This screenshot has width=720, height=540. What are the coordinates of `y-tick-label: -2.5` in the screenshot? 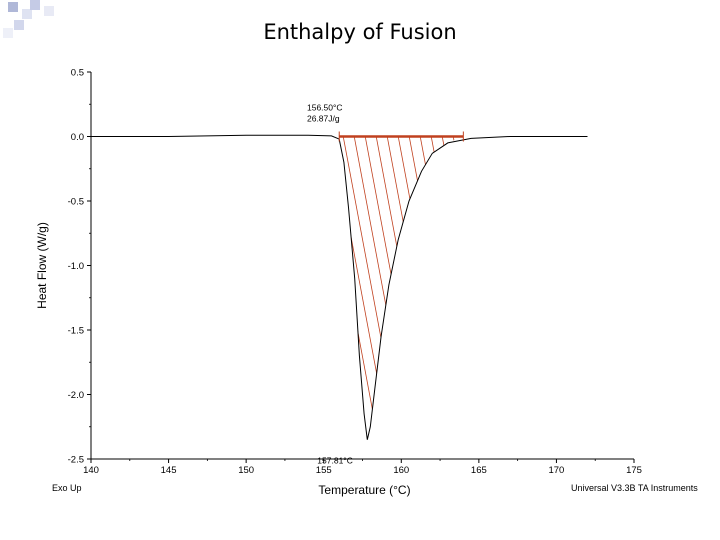 It's located at (76, 460).